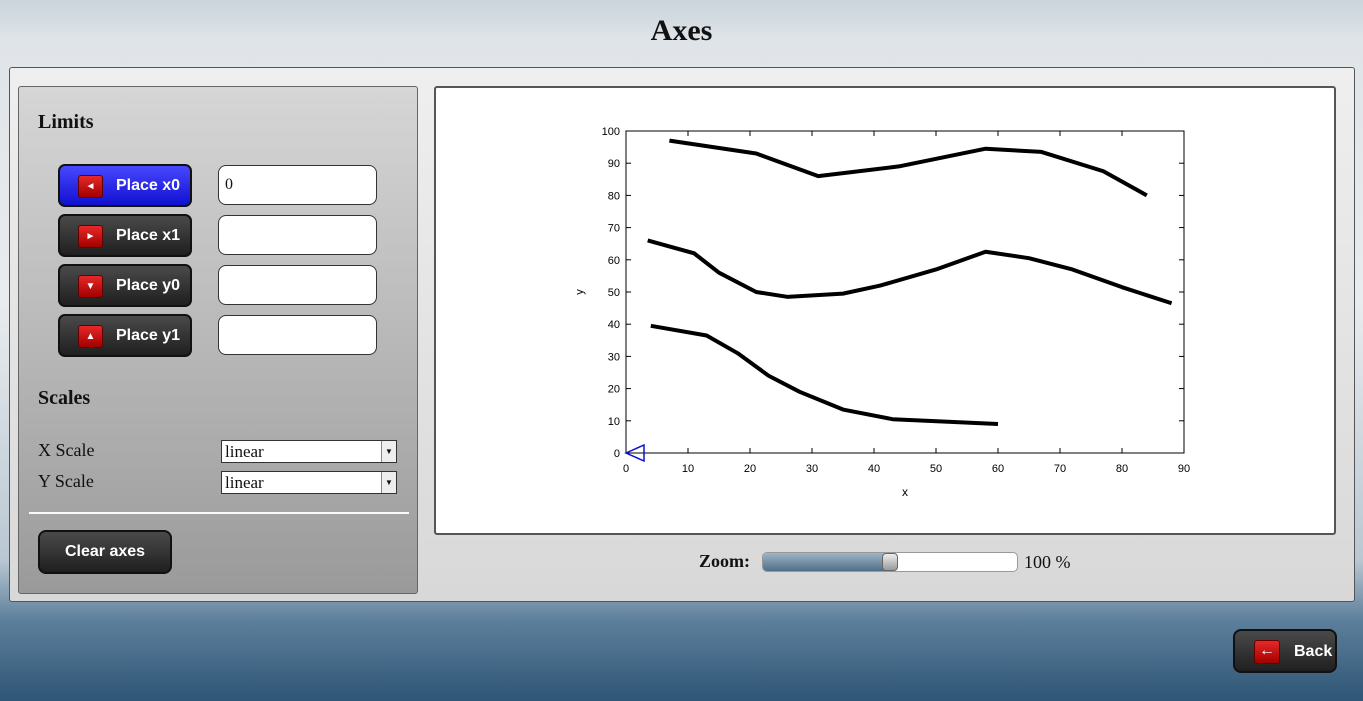 The image size is (1363, 701). What do you see at coordinates (614, 293) in the screenshot?
I see `y-tick-label: 50` at bounding box center [614, 293].